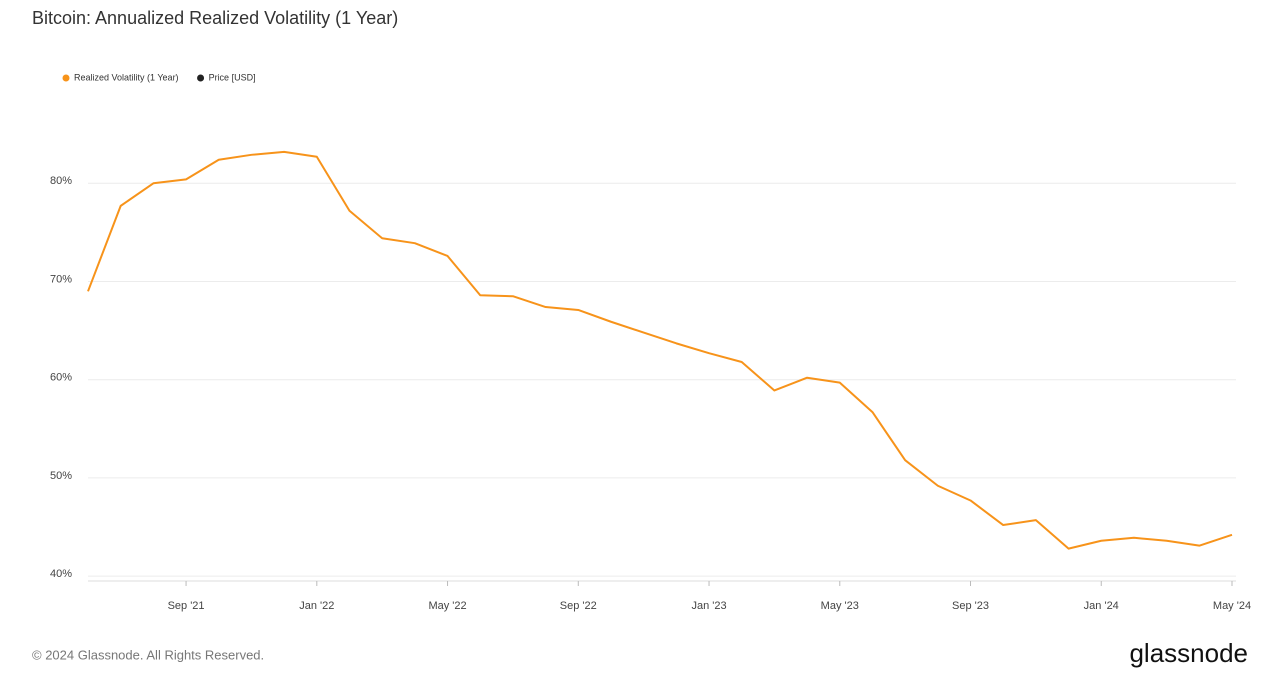  Describe the element at coordinates (1188, 653) in the screenshot. I see `logo: glassnode` at that location.